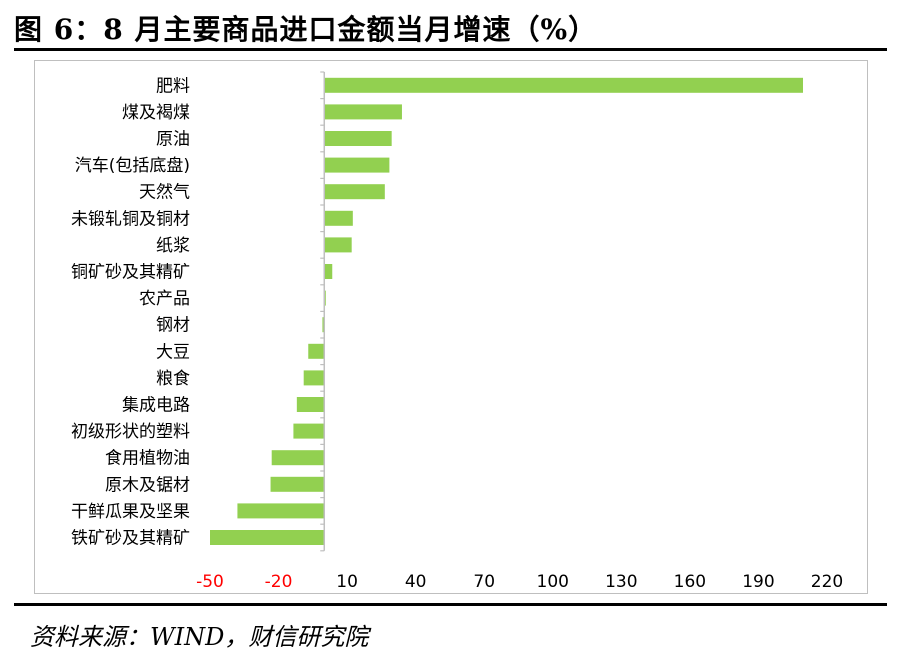  What do you see at coordinates (323, 311) in the screenshot?
I see `value-axis` at bounding box center [323, 311].